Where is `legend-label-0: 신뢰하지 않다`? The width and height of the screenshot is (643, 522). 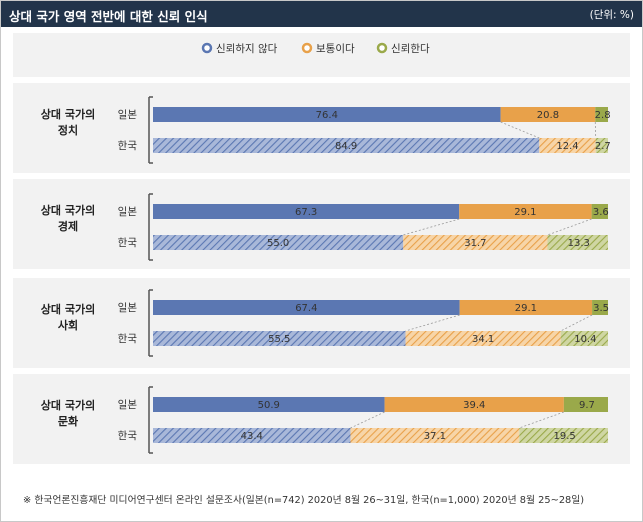
legend-label-0: 신뢰하지 않다 is located at coordinates (247, 48).